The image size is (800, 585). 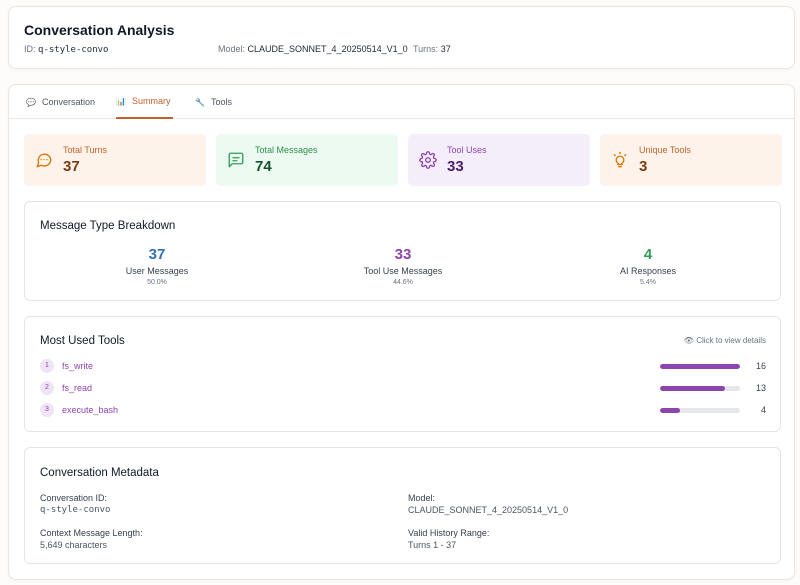 I want to click on context-length-value: 5,649 characters, so click(x=74, y=545).